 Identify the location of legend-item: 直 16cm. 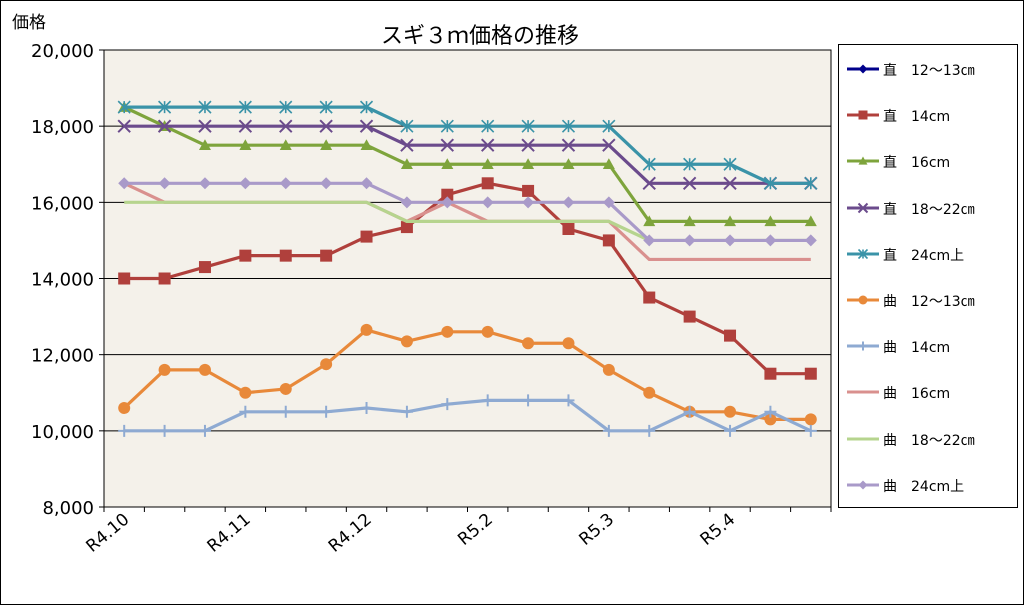
(928, 161).